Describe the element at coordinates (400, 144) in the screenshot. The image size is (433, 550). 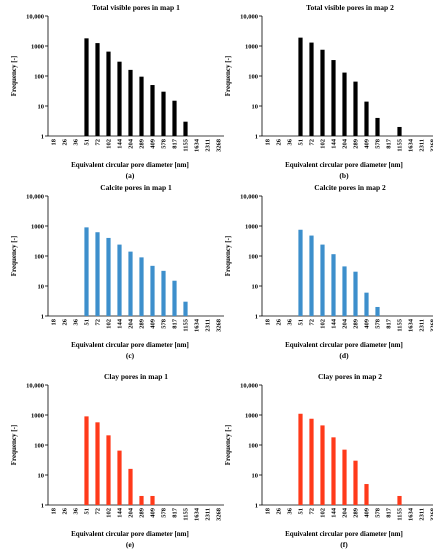
I see `x-tick-label: 1155` at that location.